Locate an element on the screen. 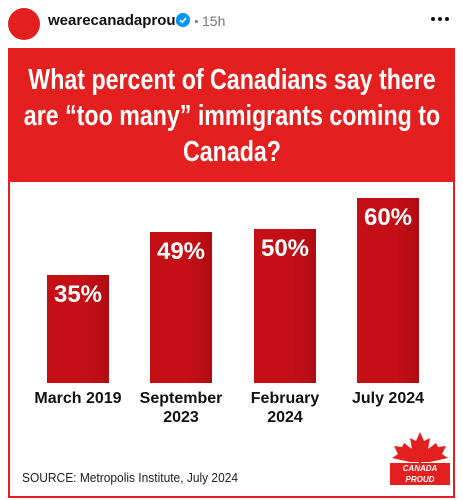 The height and width of the screenshot is (500, 463). x-tick-label: September 2023 is located at coordinates (181, 408).